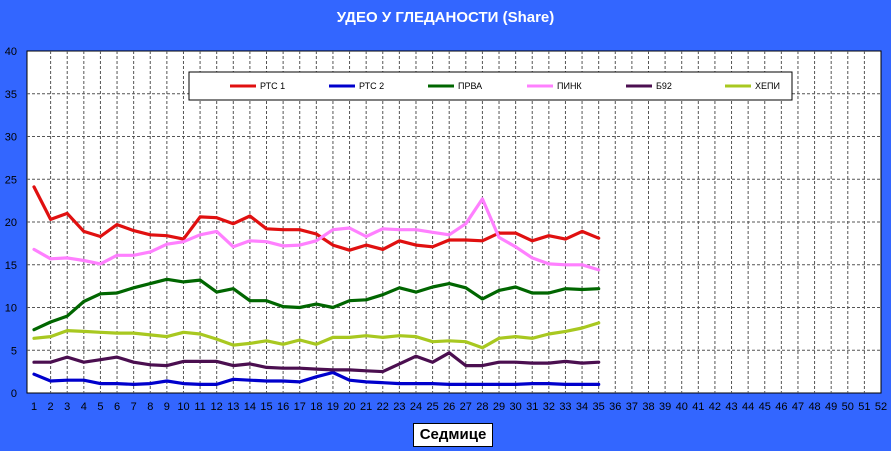 The width and height of the screenshot is (891, 451). What do you see at coordinates (432, 407) in the screenshot?
I see `x-tick-label: 25` at bounding box center [432, 407].